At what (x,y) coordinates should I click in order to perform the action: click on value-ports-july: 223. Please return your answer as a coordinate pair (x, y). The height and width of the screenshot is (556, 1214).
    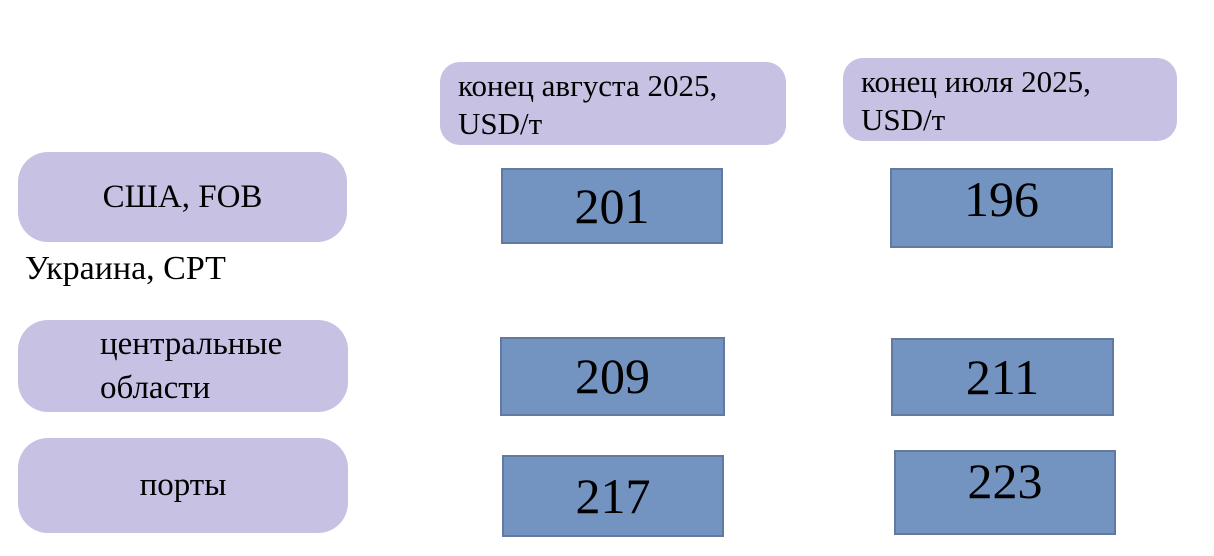
    Looking at the image, I should click on (1005, 492).